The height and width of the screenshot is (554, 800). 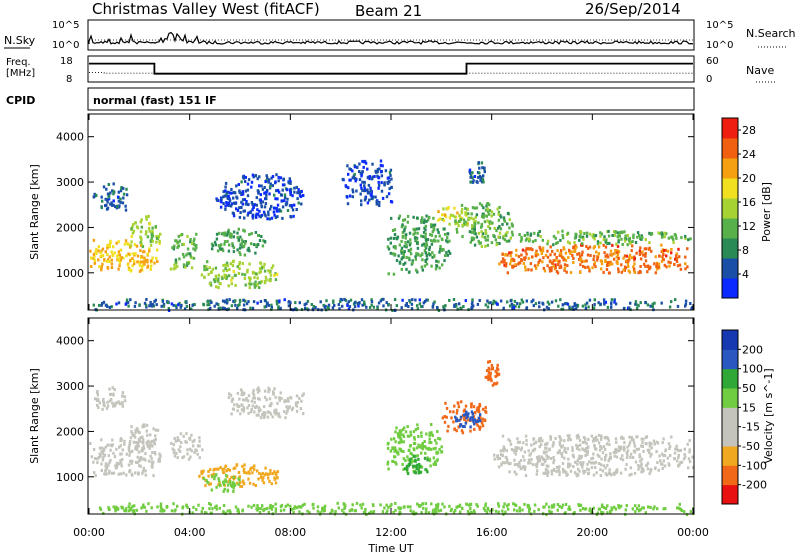 What do you see at coordinates (391, 532) in the screenshot?
I see `time-tick-label: 12:00` at bounding box center [391, 532].